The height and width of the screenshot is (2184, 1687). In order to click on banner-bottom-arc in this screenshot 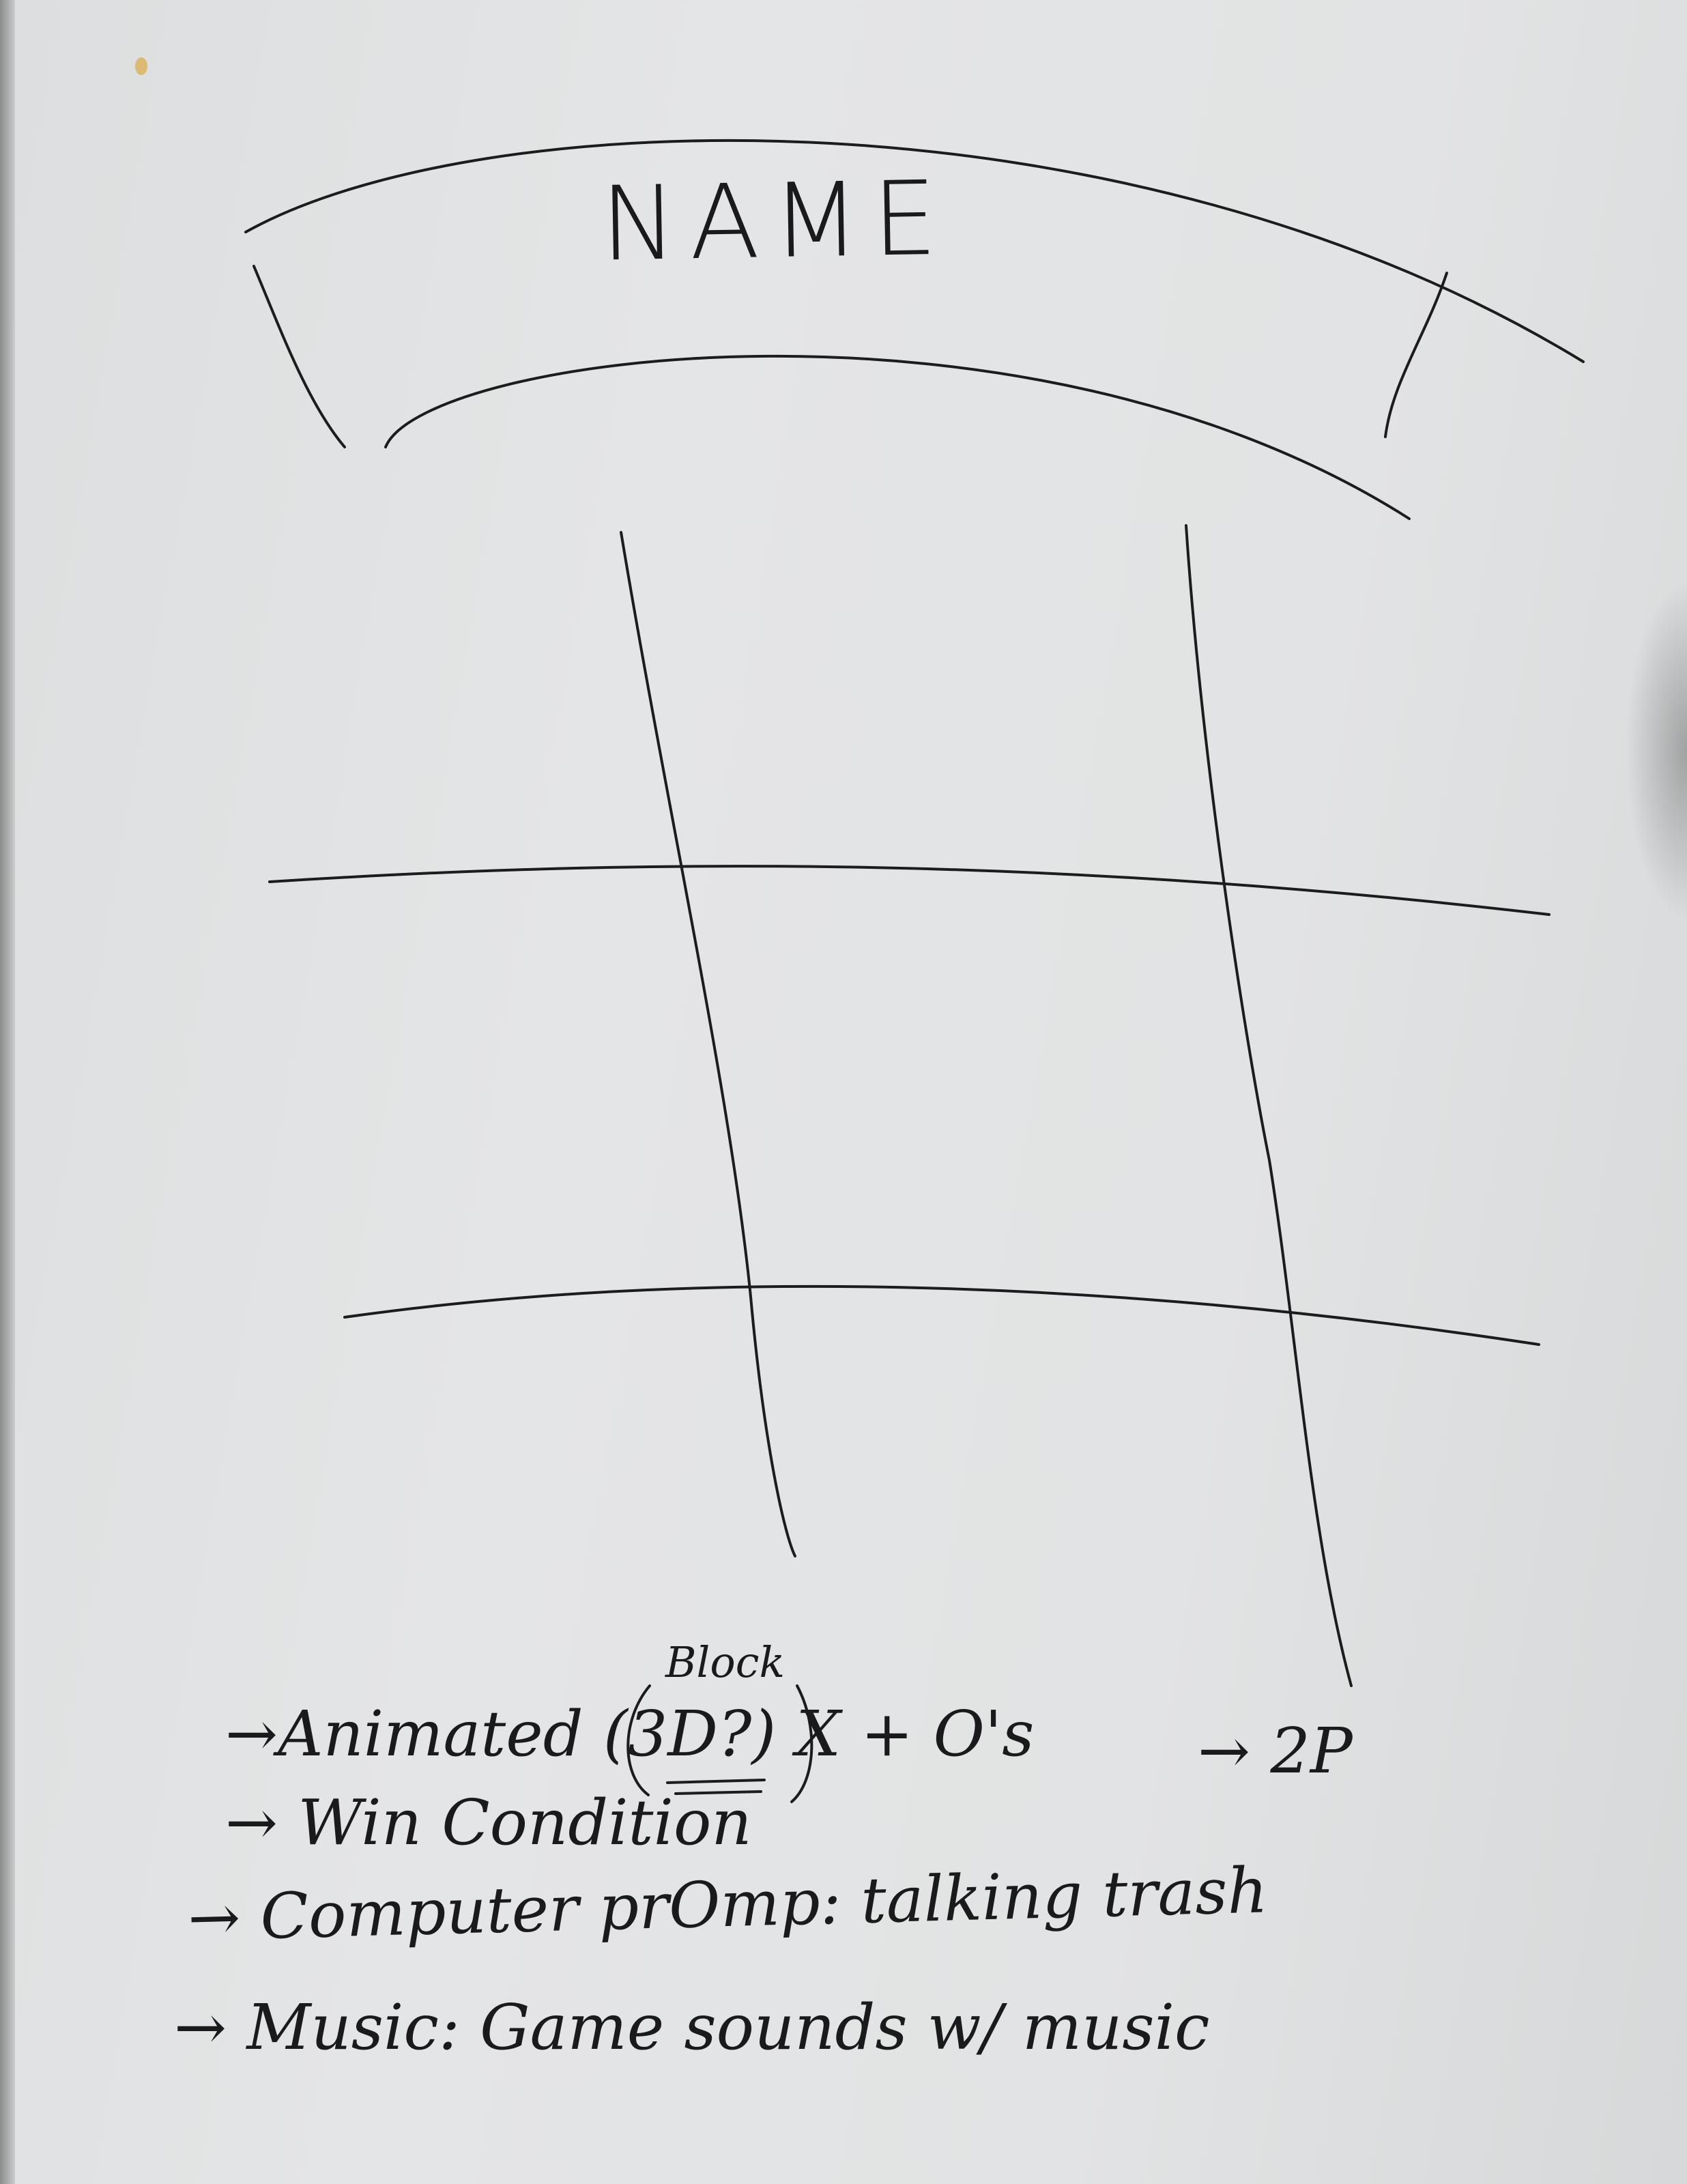, I will do `click(897, 437)`.